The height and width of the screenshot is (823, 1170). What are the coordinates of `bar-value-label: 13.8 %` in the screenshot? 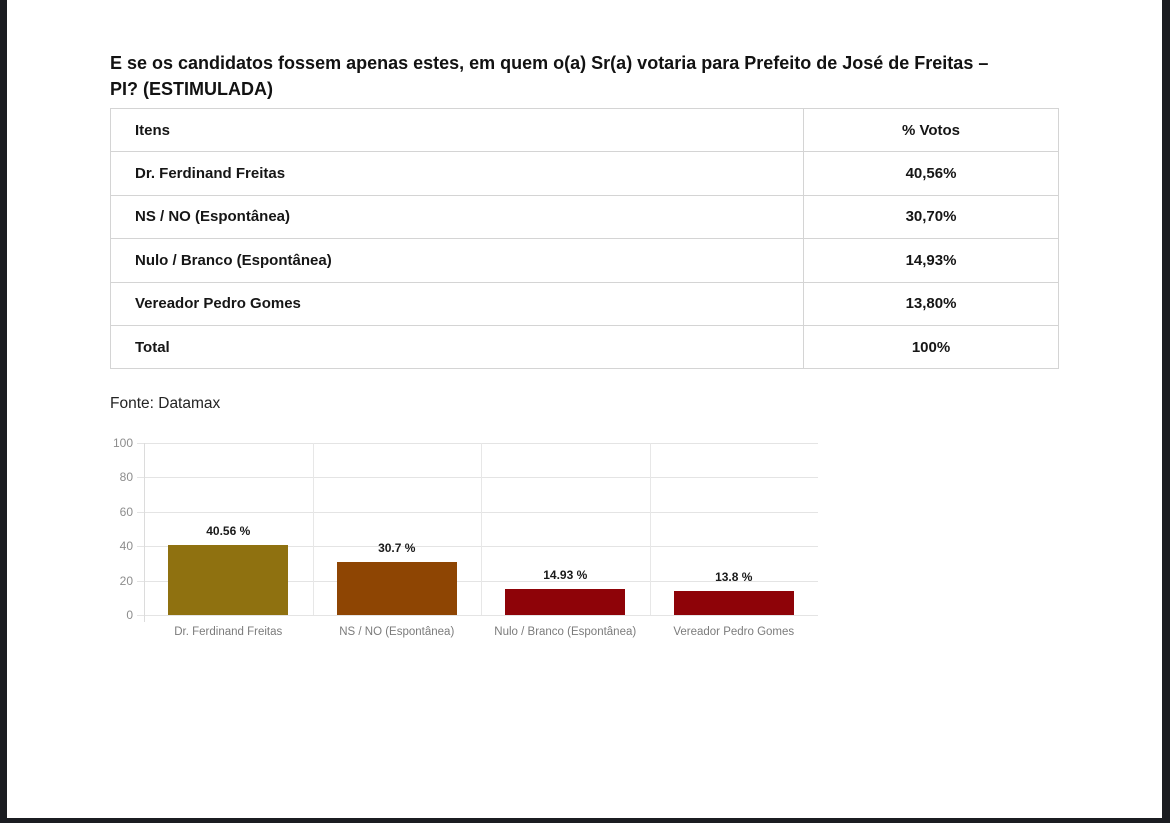 It's located at (734, 577).